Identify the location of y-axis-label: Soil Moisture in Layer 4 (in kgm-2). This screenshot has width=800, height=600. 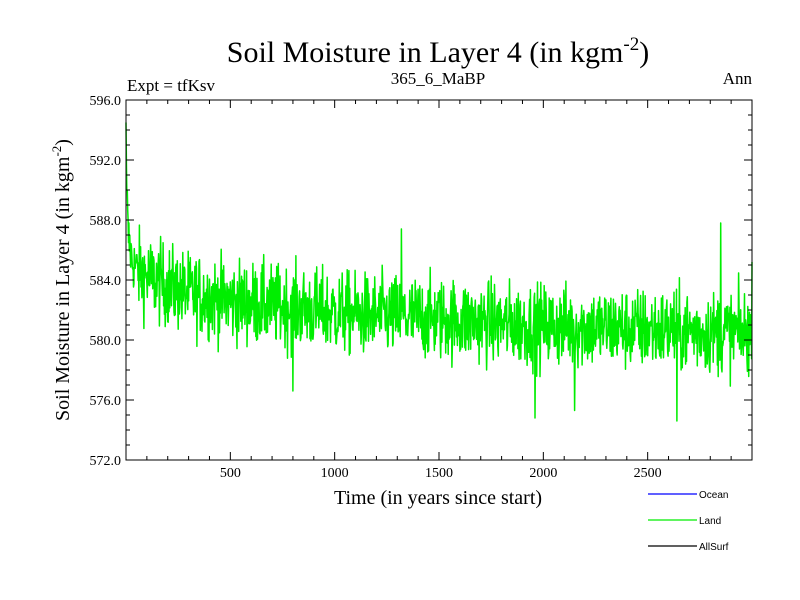
(61, 280).